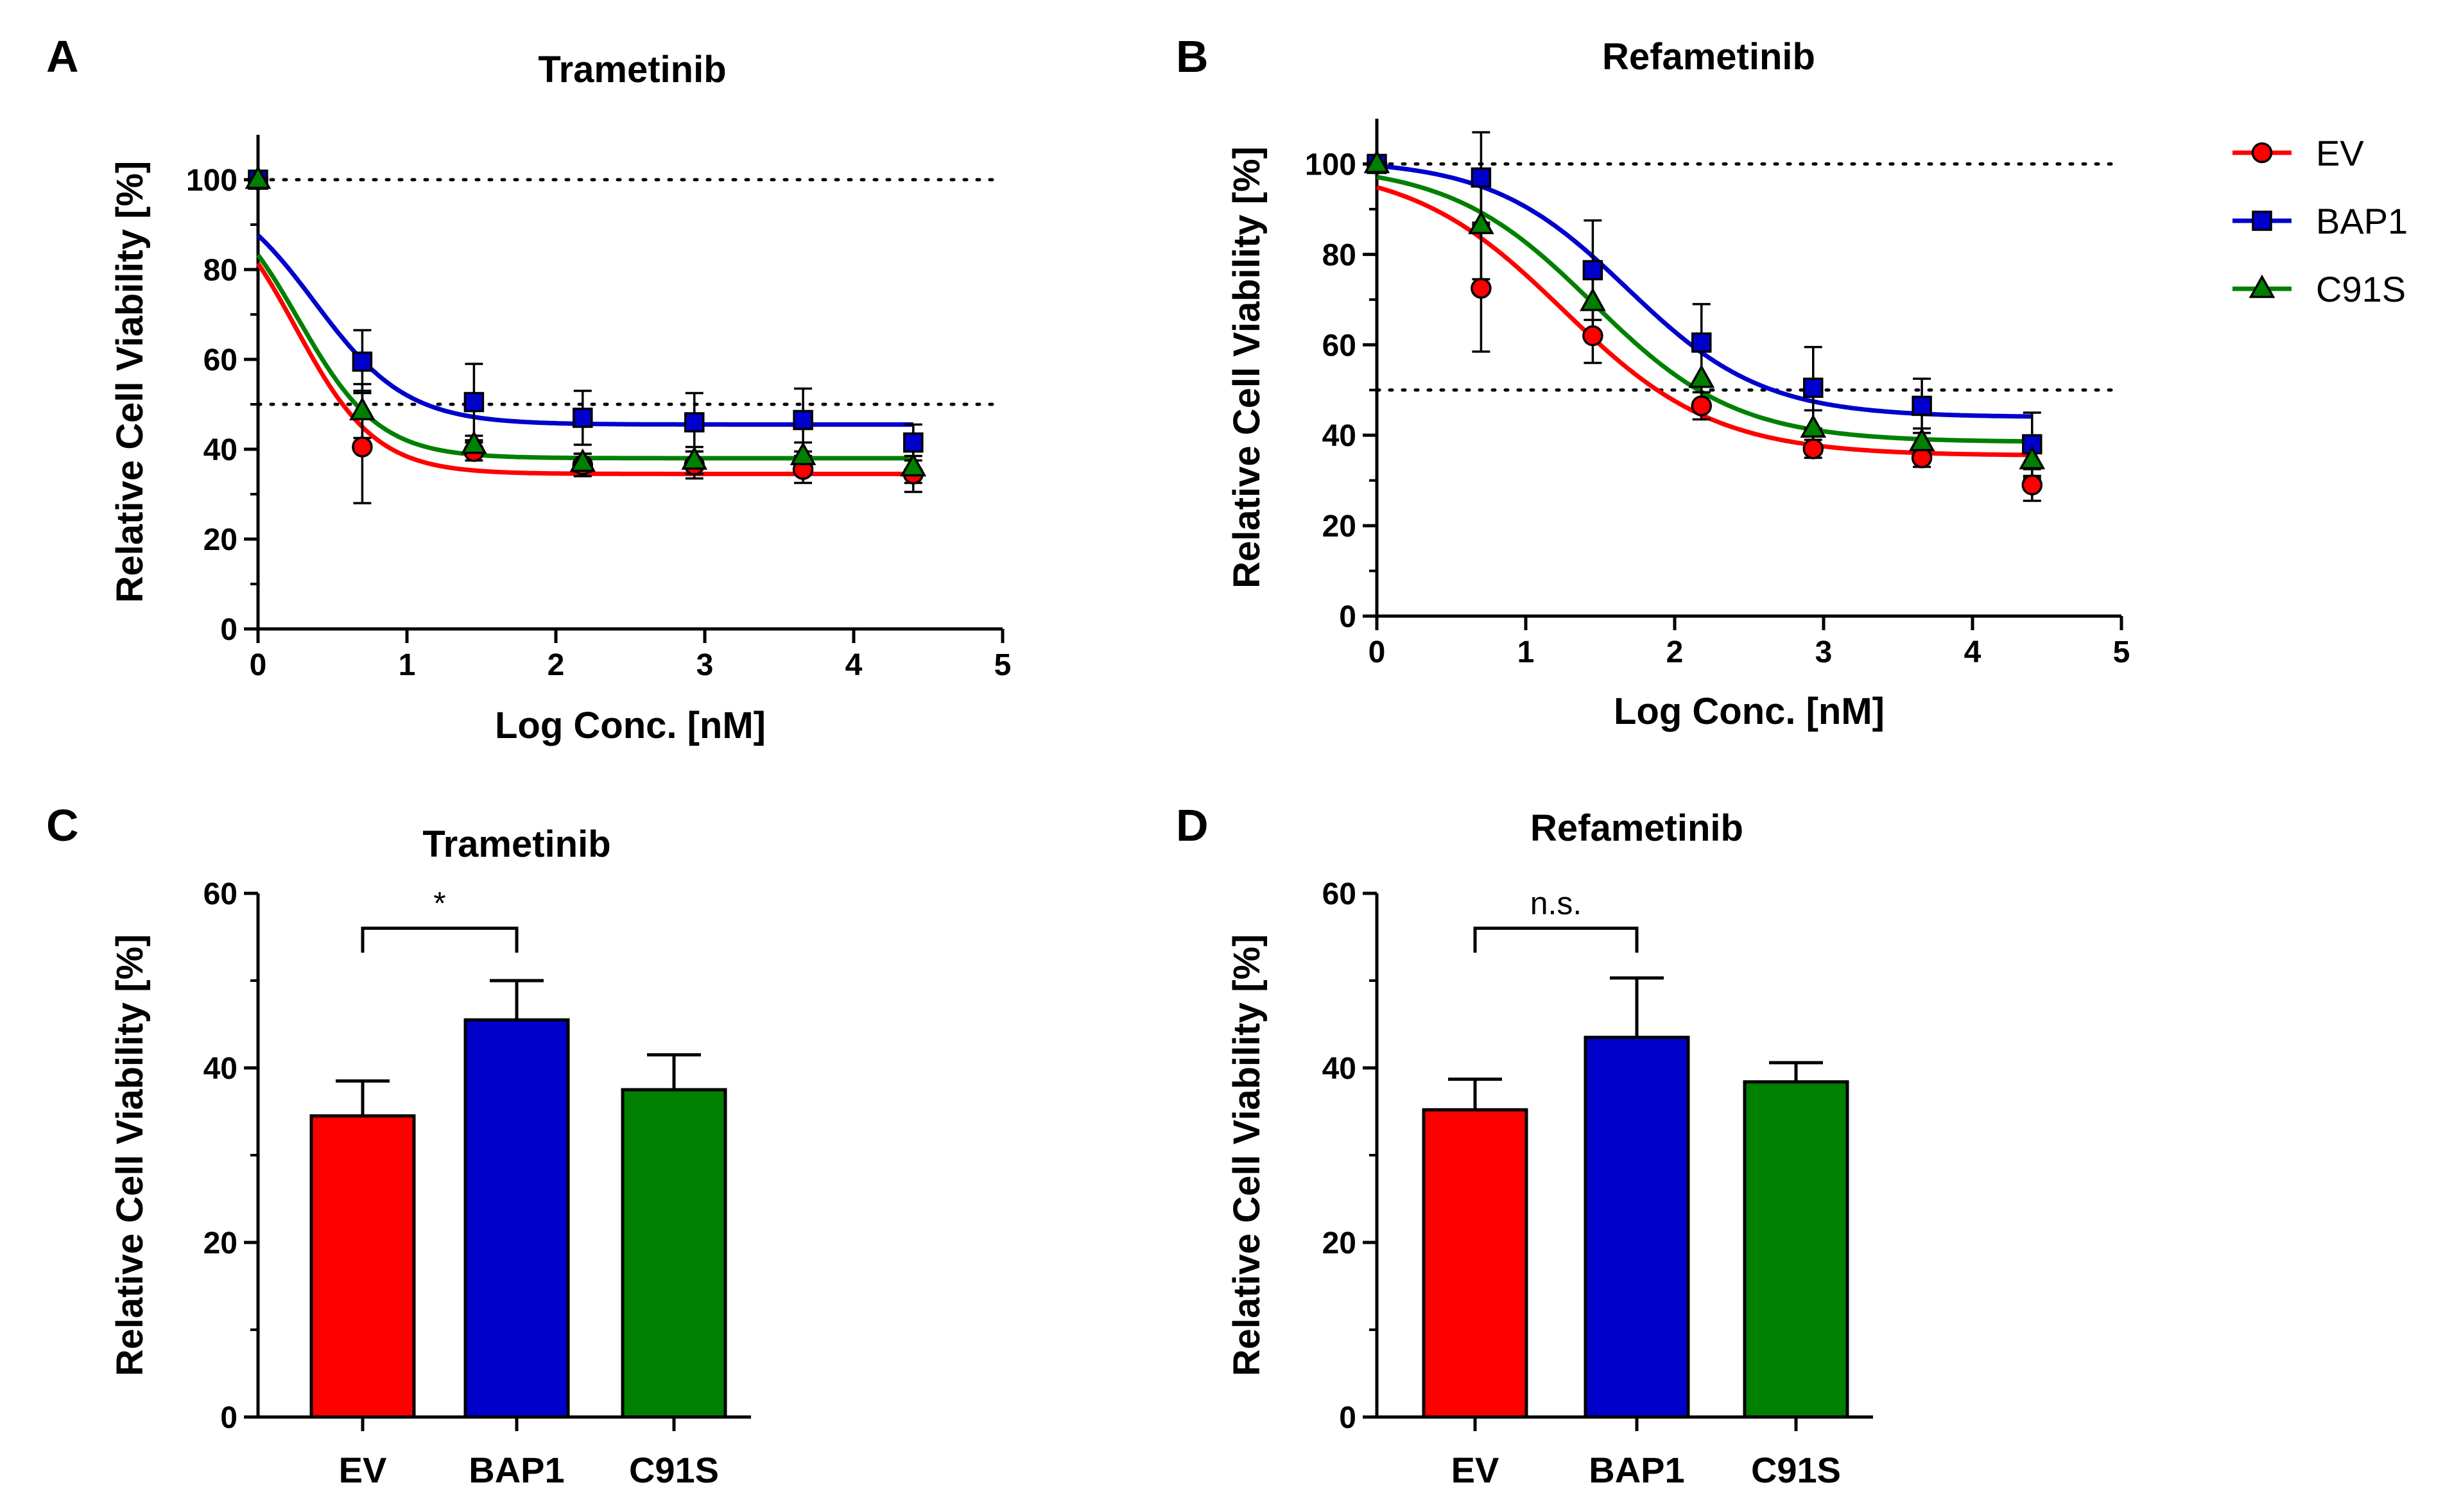  I want to click on chart-title-b: Refametinib, so click(1708, 57).